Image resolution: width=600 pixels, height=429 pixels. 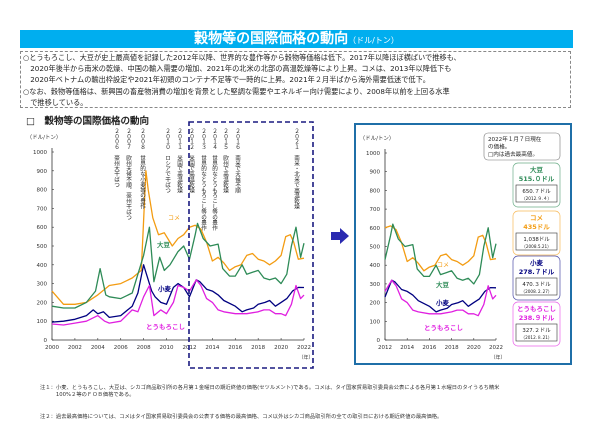 I want to click on price-note-bracket, so click(x=522, y=146).